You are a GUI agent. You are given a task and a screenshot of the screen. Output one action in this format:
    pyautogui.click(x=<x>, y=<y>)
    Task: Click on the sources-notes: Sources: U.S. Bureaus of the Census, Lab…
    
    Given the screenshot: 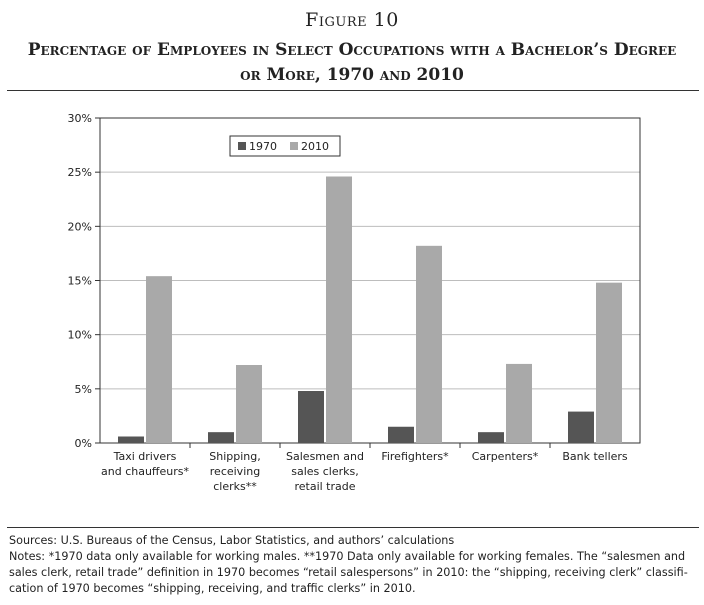 What is the action you would take?
    pyautogui.click(x=354, y=565)
    